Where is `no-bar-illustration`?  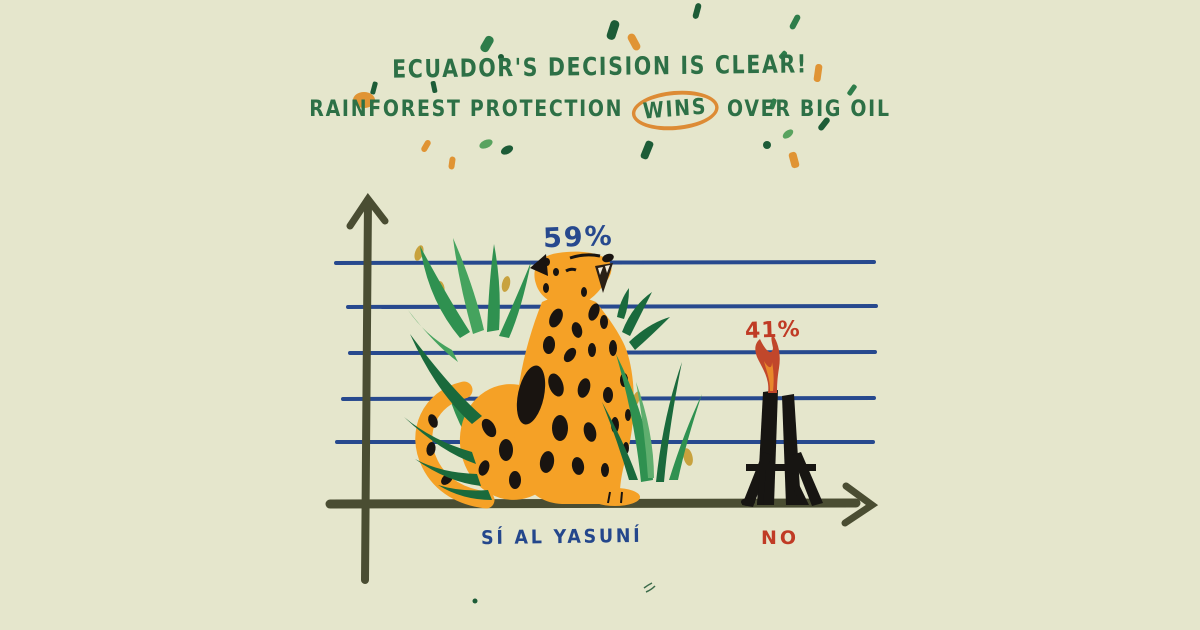
no-bar-illustration is located at coordinates (782, 421).